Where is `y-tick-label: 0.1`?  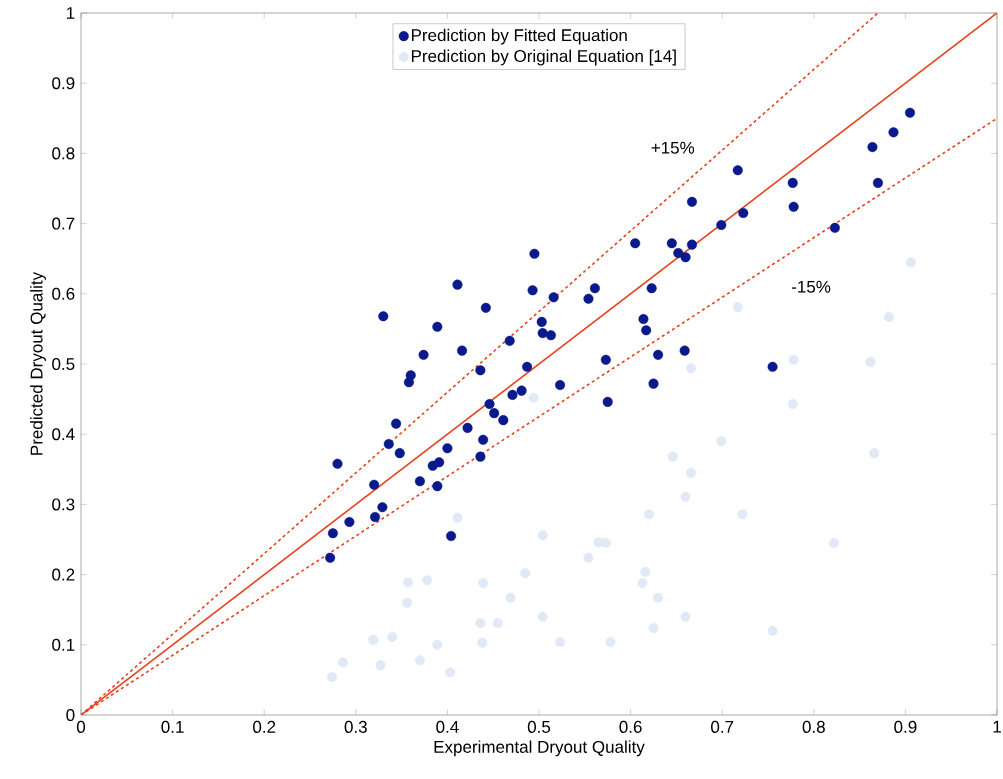 y-tick-label: 0.1 is located at coordinates (63, 644).